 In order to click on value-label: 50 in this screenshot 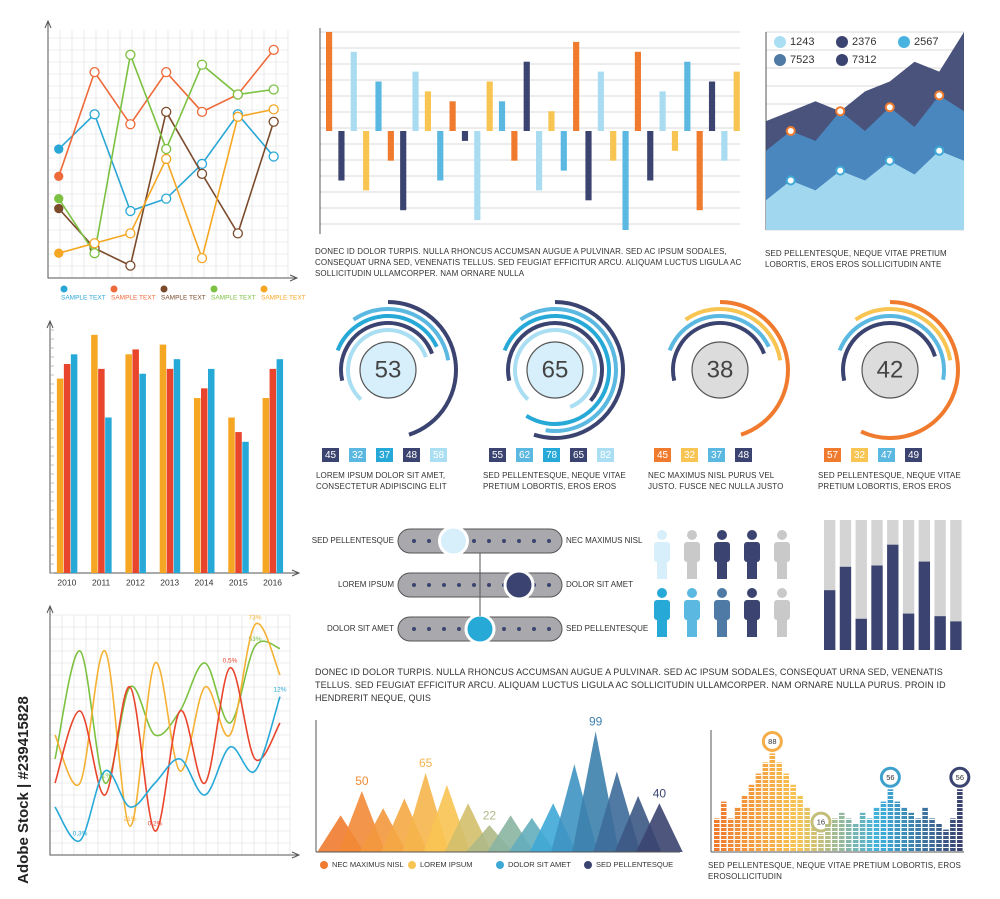, I will do `click(362, 781)`.